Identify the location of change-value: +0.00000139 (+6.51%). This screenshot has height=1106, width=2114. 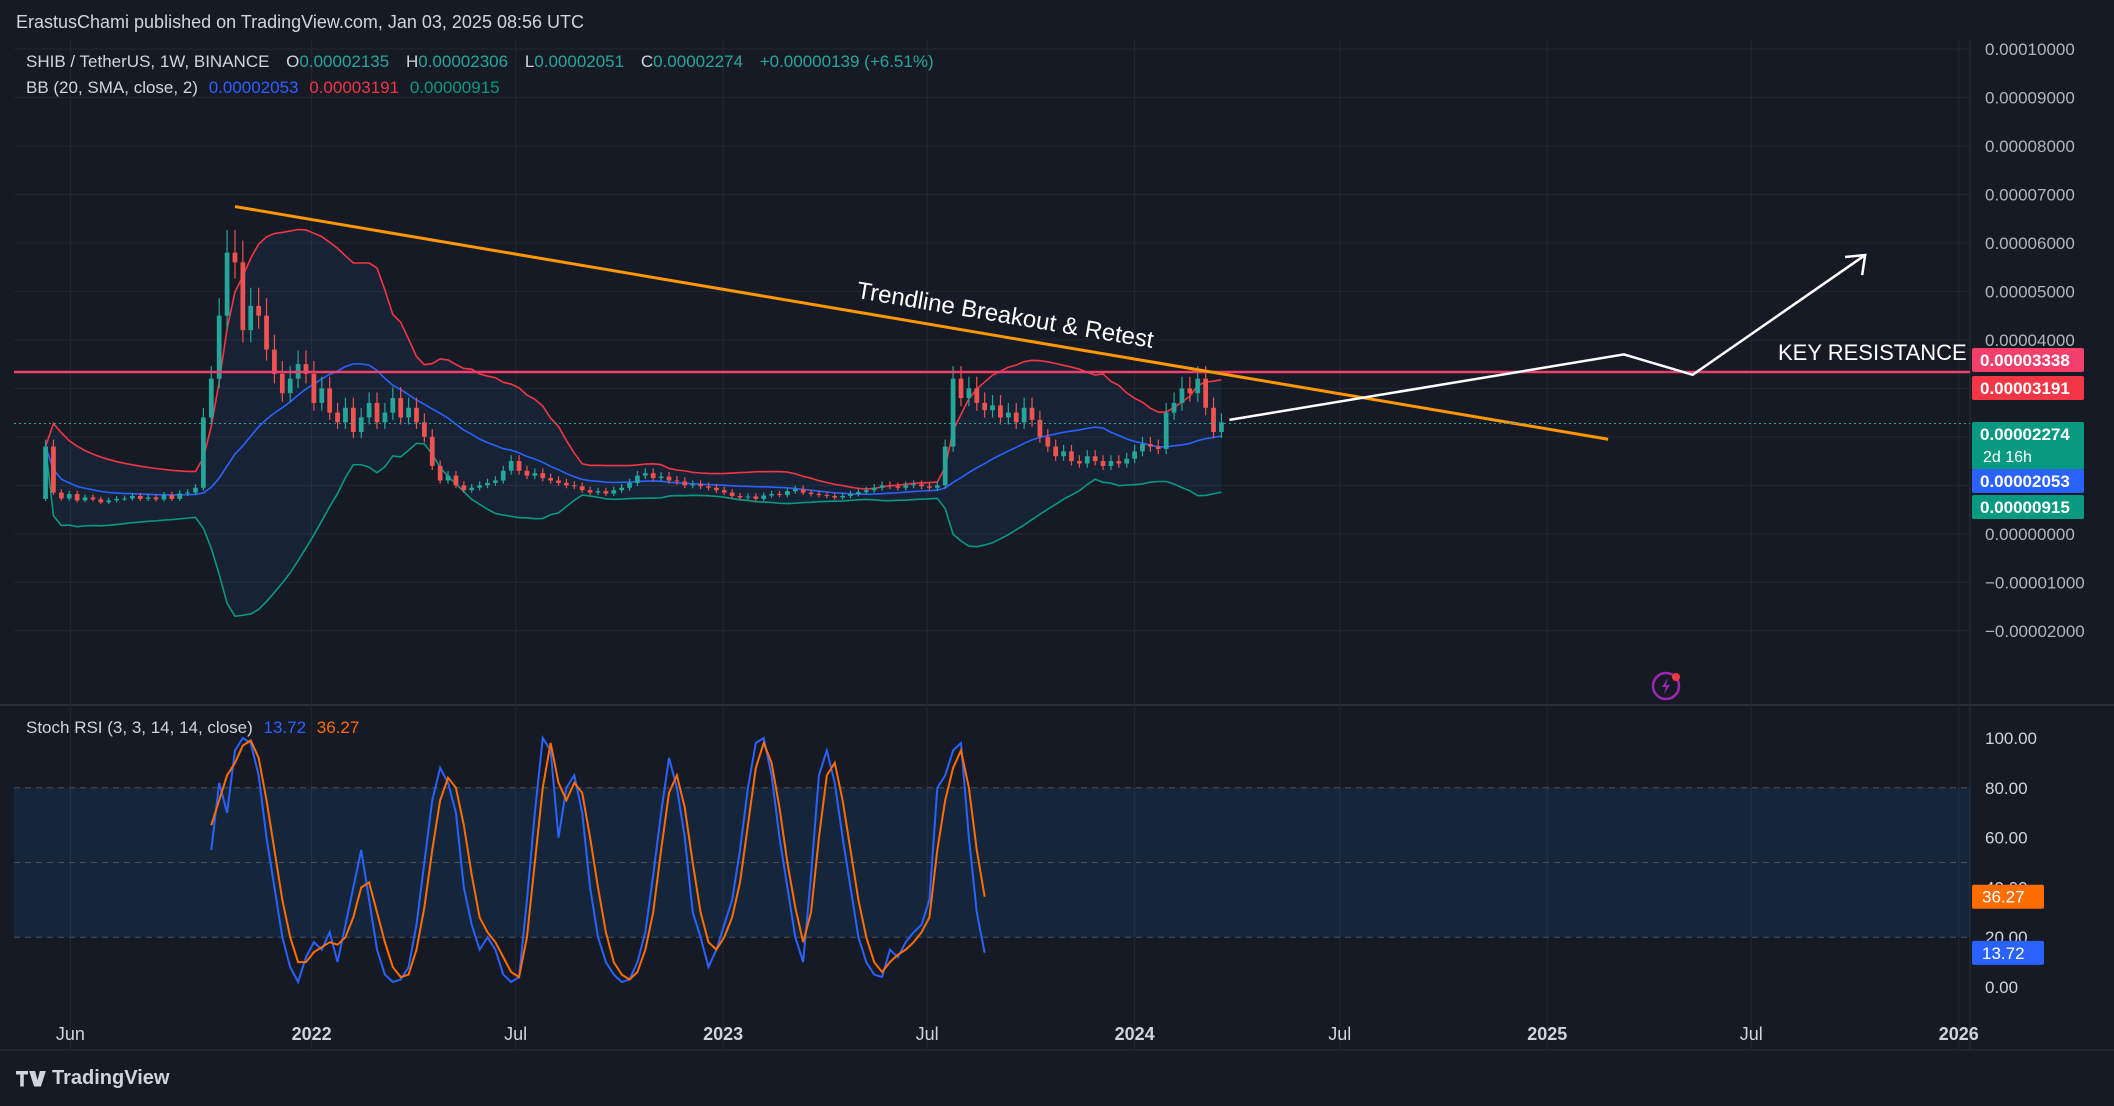
(846, 61).